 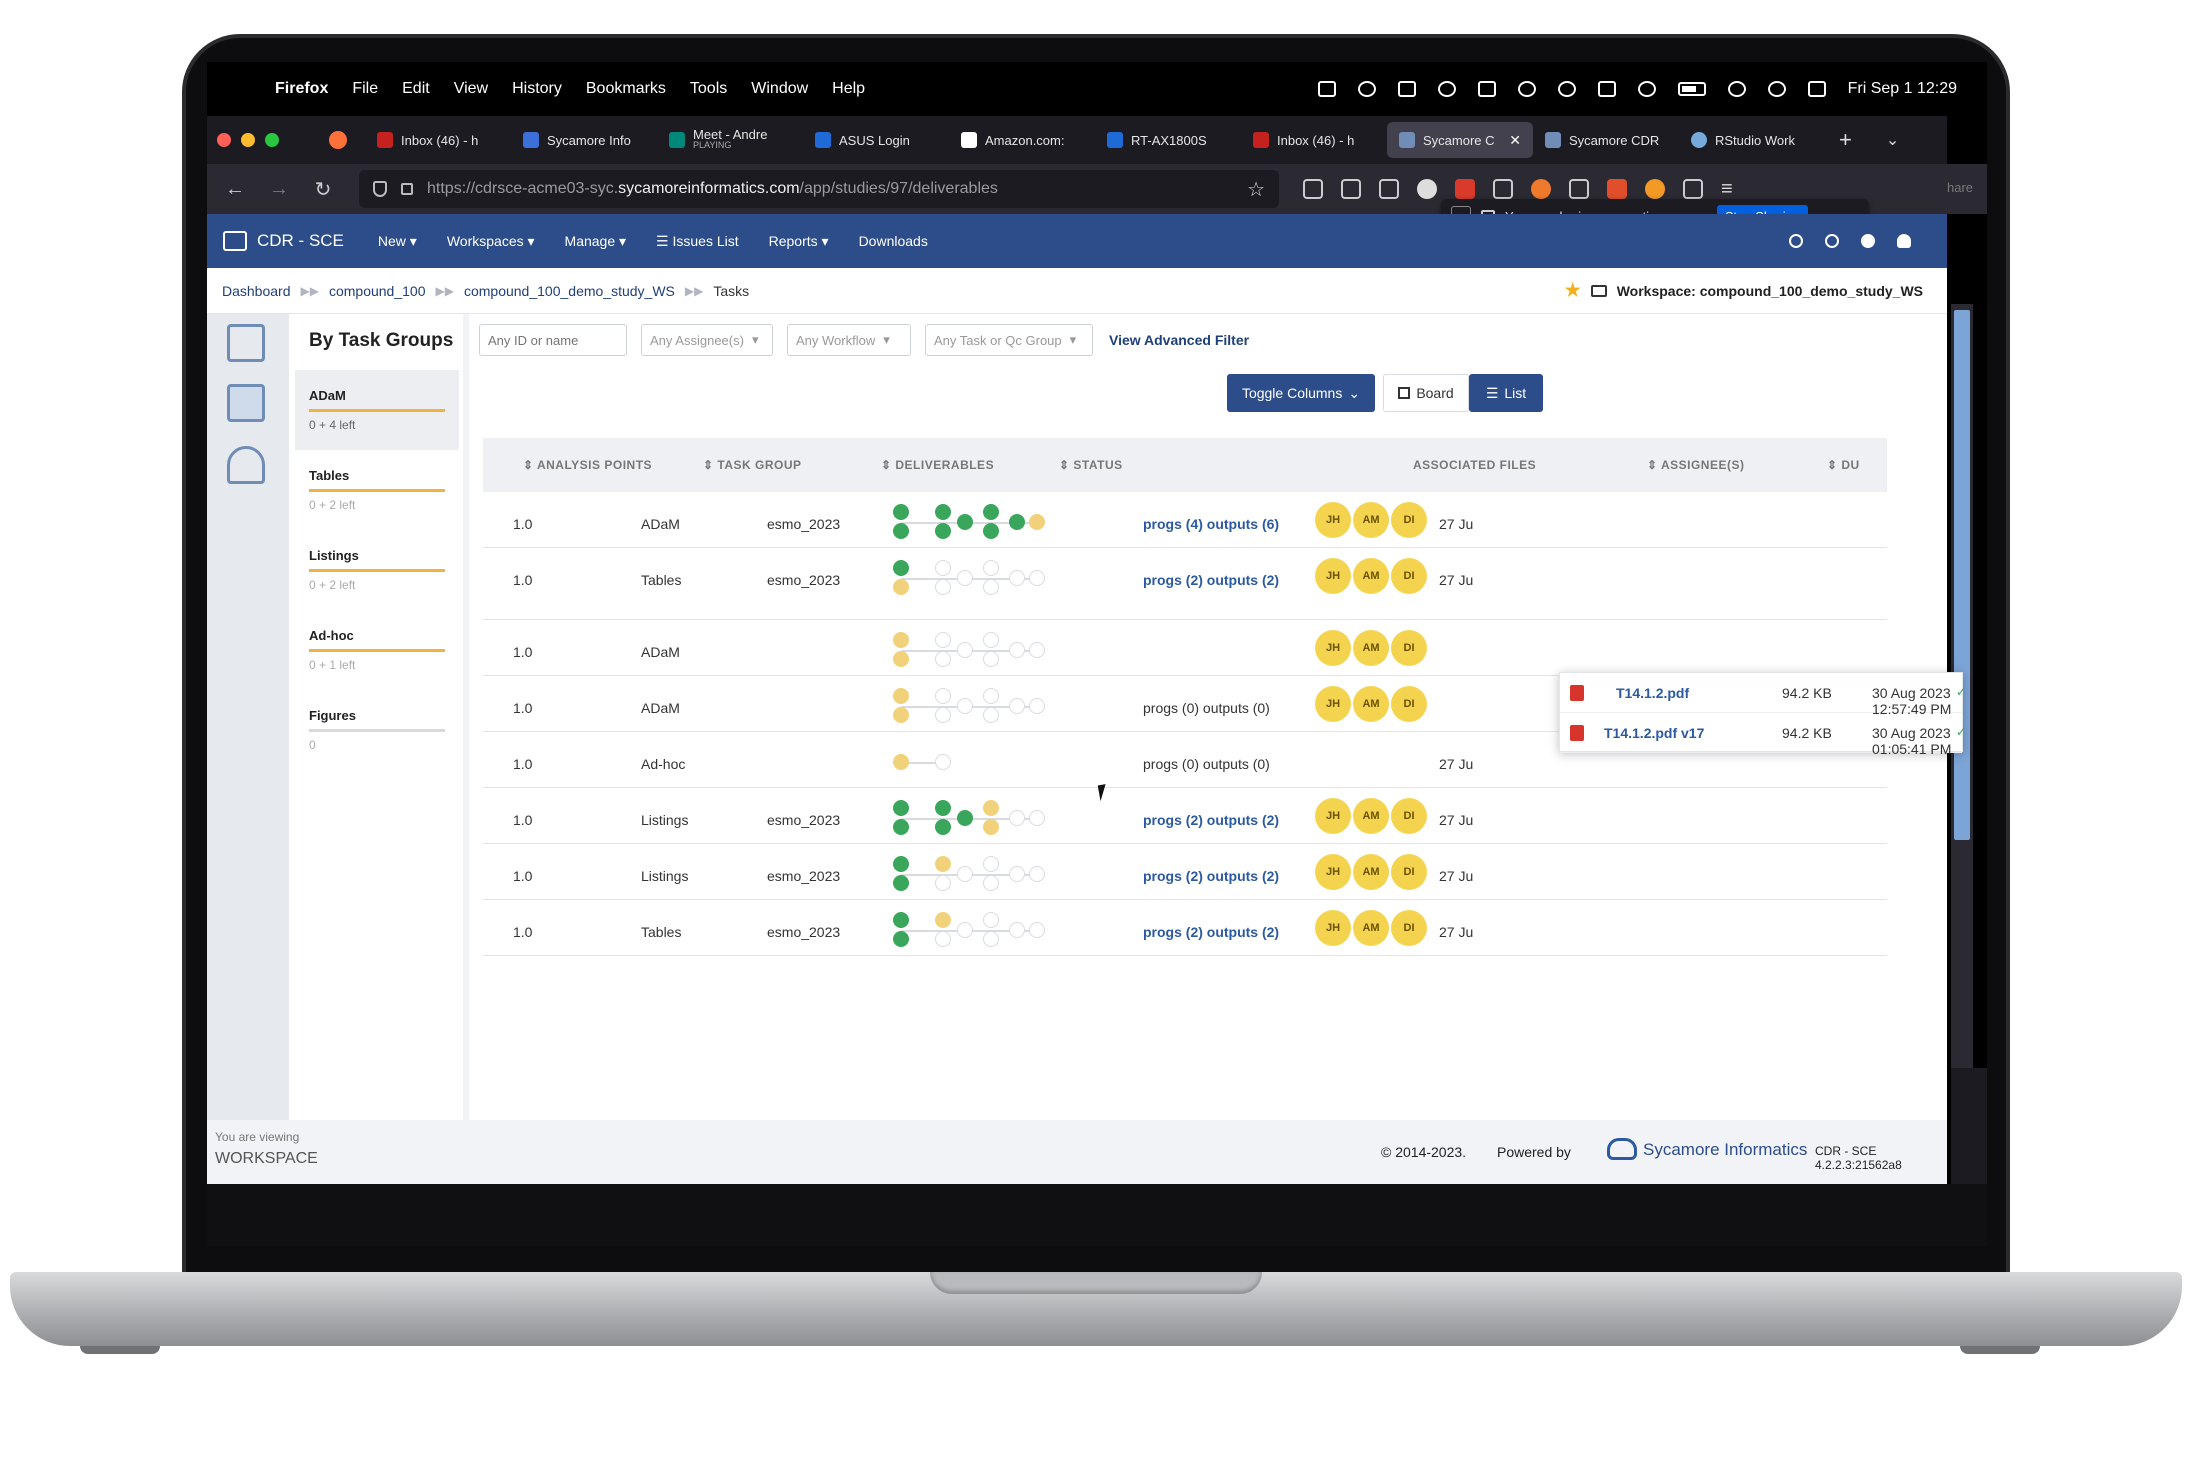 What do you see at coordinates (893, 241) in the screenshot?
I see `nav-downloads: Downloads` at bounding box center [893, 241].